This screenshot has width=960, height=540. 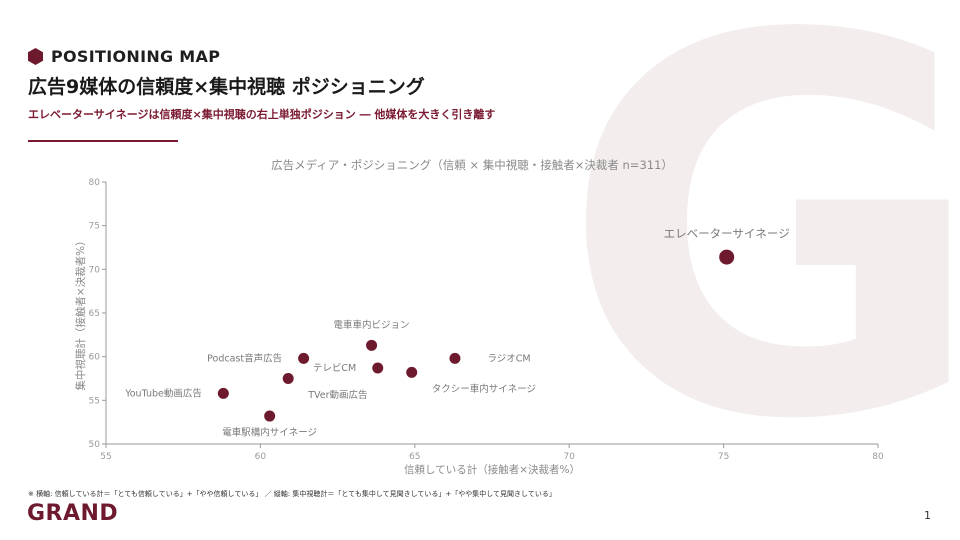 I want to click on data-point-label: テレビCM, so click(x=334, y=368).